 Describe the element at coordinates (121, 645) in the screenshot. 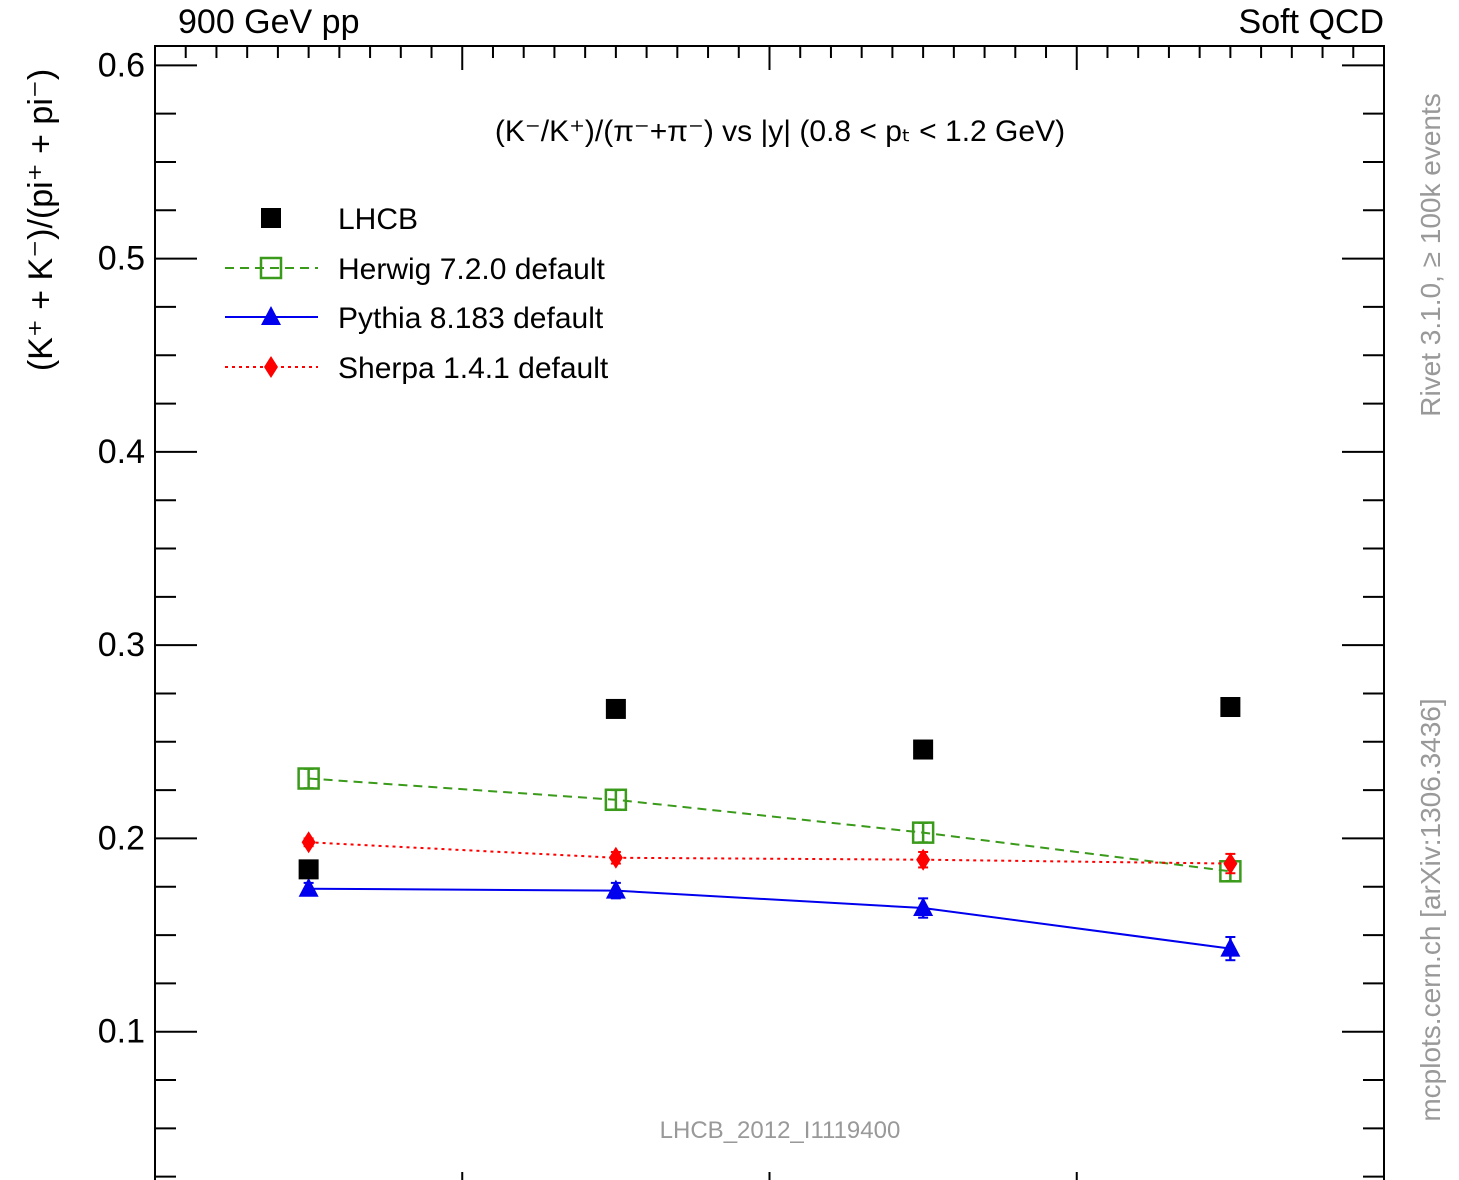

I see `y-tick-label: 0.3` at that location.